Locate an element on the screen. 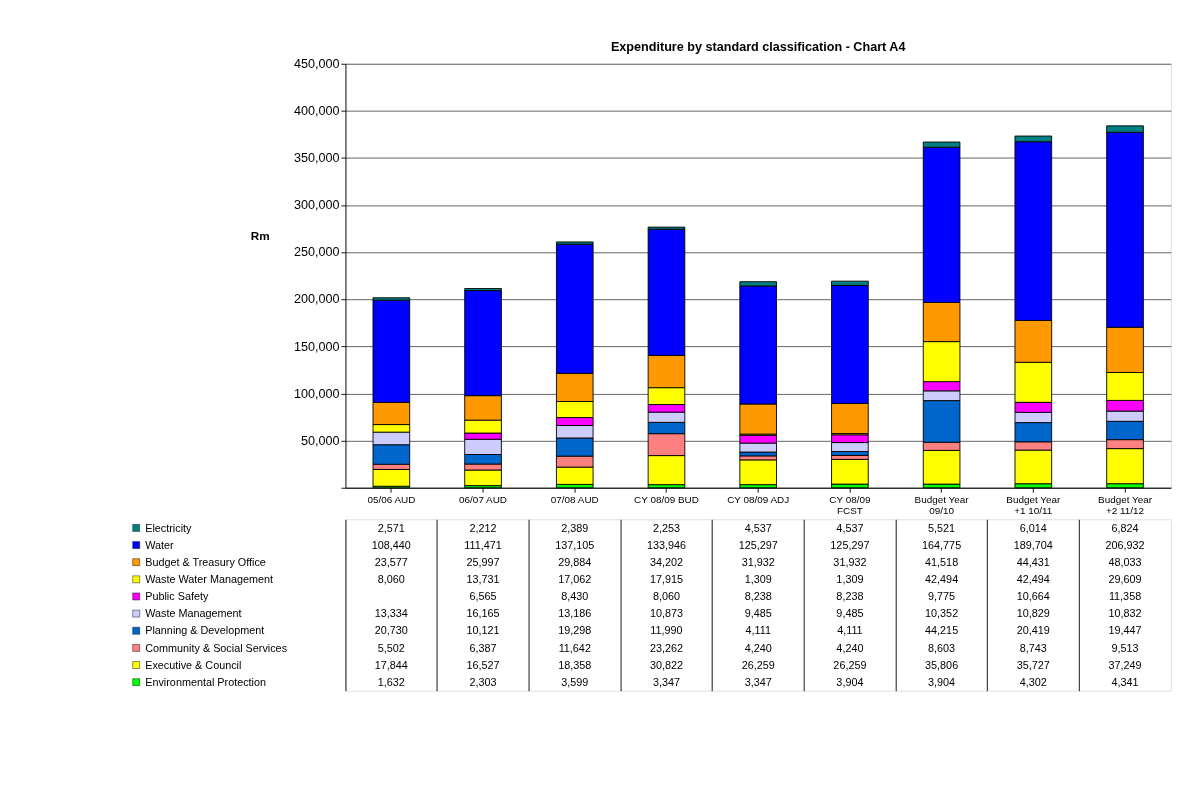 The height and width of the screenshot is (793, 1179). data-label: 10,832 is located at coordinates (1125, 613).